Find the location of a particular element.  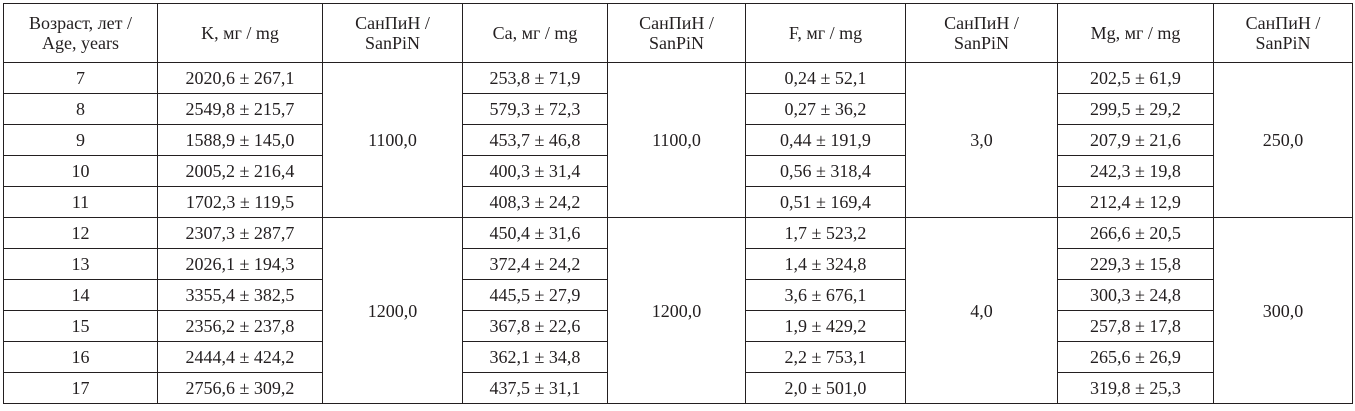

header-cell: F, мг / mg is located at coordinates (825, 33).